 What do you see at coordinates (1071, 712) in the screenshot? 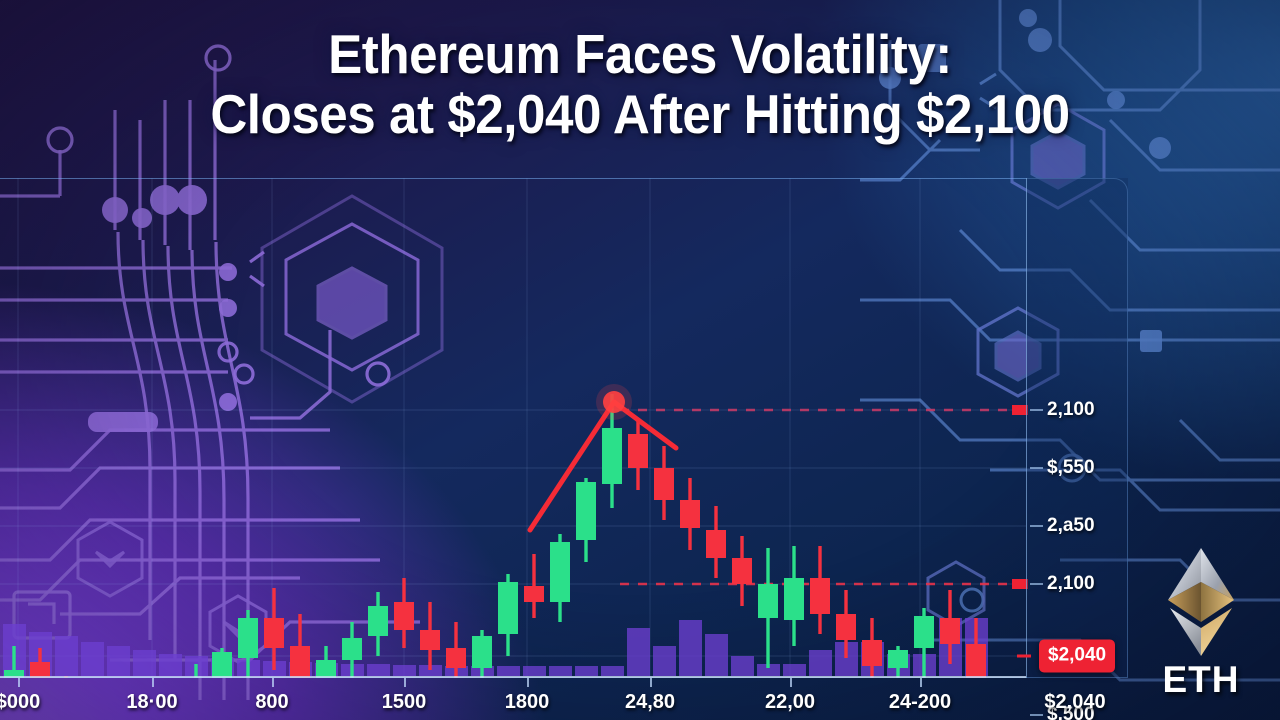
I see `y-tick-label: $,500` at bounding box center [1071, 712].